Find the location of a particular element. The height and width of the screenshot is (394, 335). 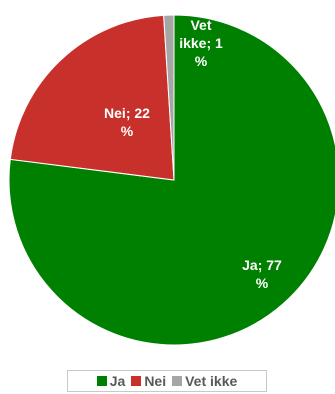

pie-slice-vet-ikke is located at coordinates (169, 97).